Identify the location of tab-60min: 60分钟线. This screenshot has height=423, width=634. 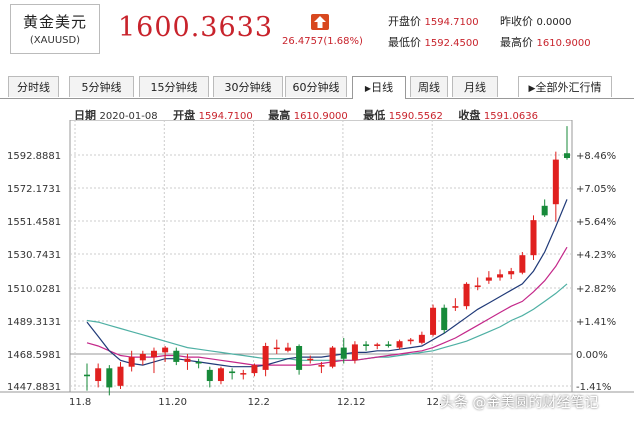
(316, 86).